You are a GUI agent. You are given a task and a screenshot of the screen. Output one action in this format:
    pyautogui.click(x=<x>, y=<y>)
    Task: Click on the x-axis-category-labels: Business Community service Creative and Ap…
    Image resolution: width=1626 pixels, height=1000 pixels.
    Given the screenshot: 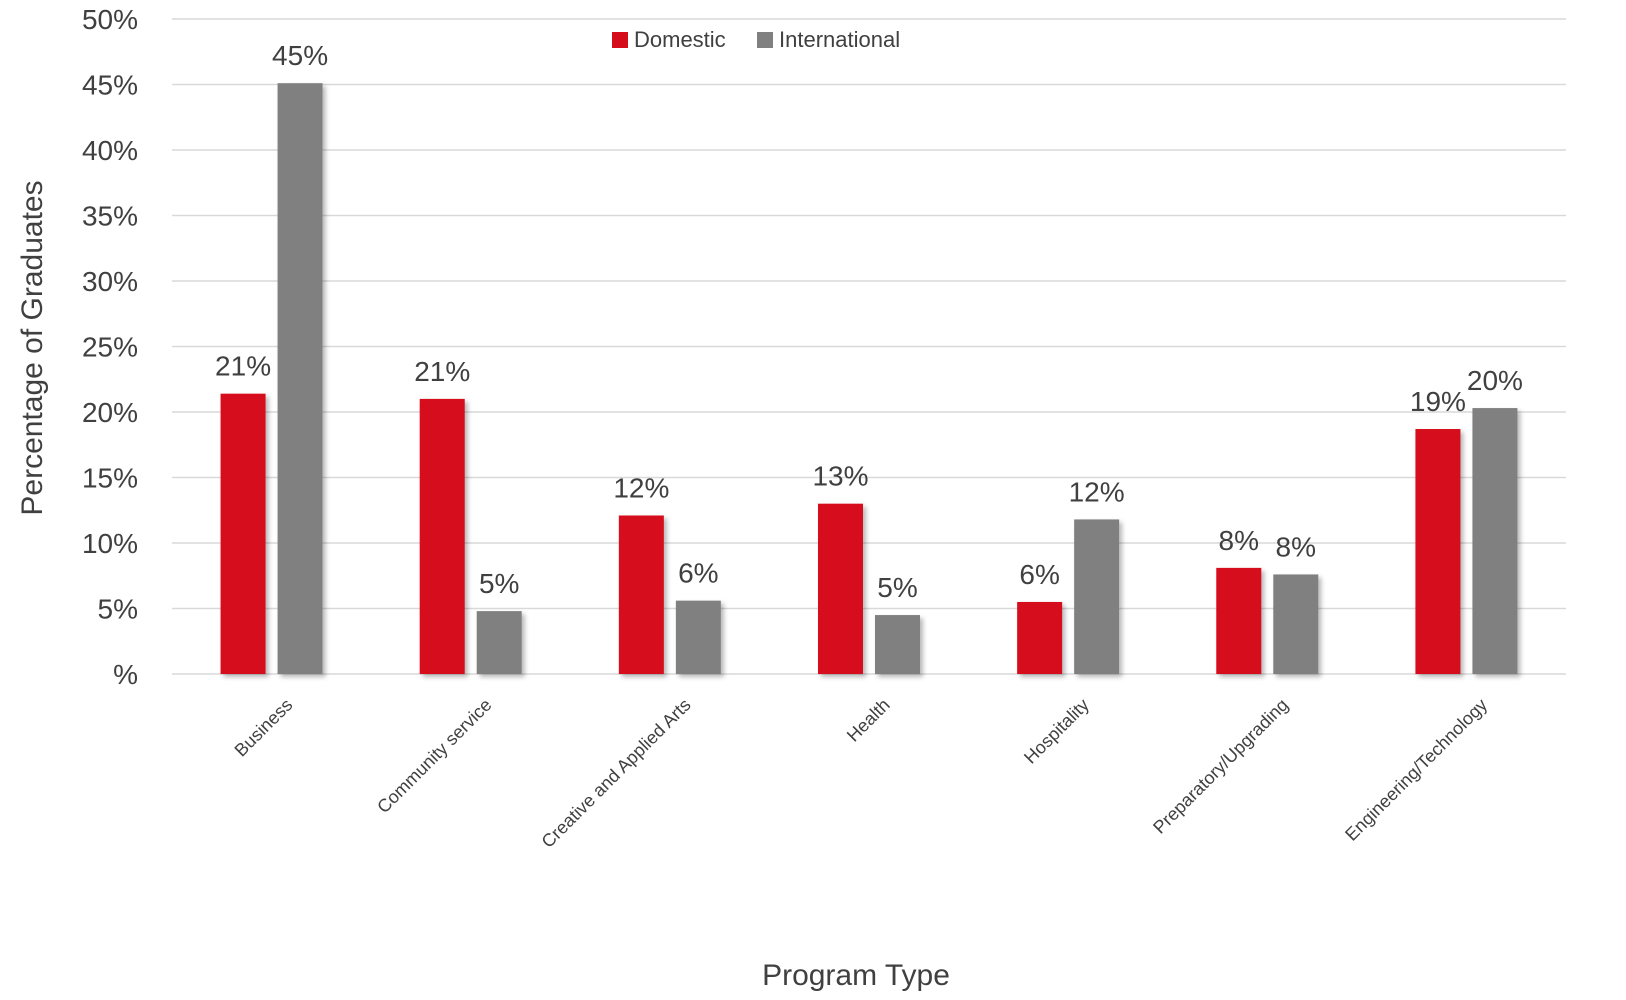 What is the action you would take?
    pyautogui.click(x=861, y=773)
    